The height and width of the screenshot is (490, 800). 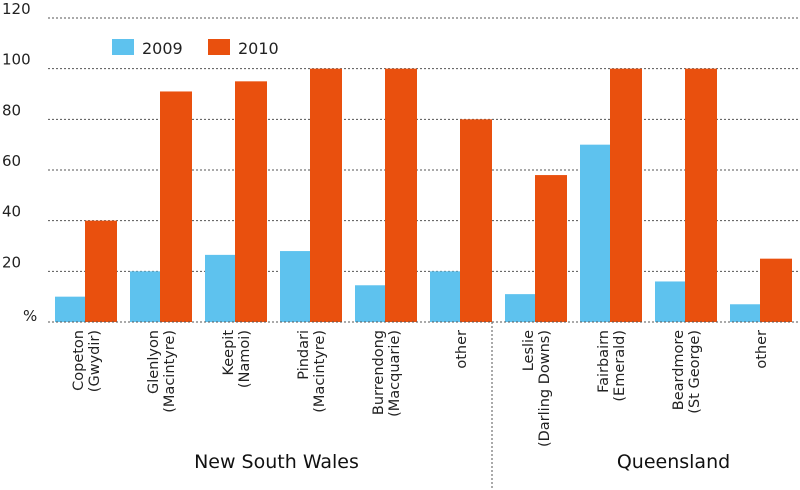 I want to click on category-label: Fairbairn, so click(x=604, y=361).